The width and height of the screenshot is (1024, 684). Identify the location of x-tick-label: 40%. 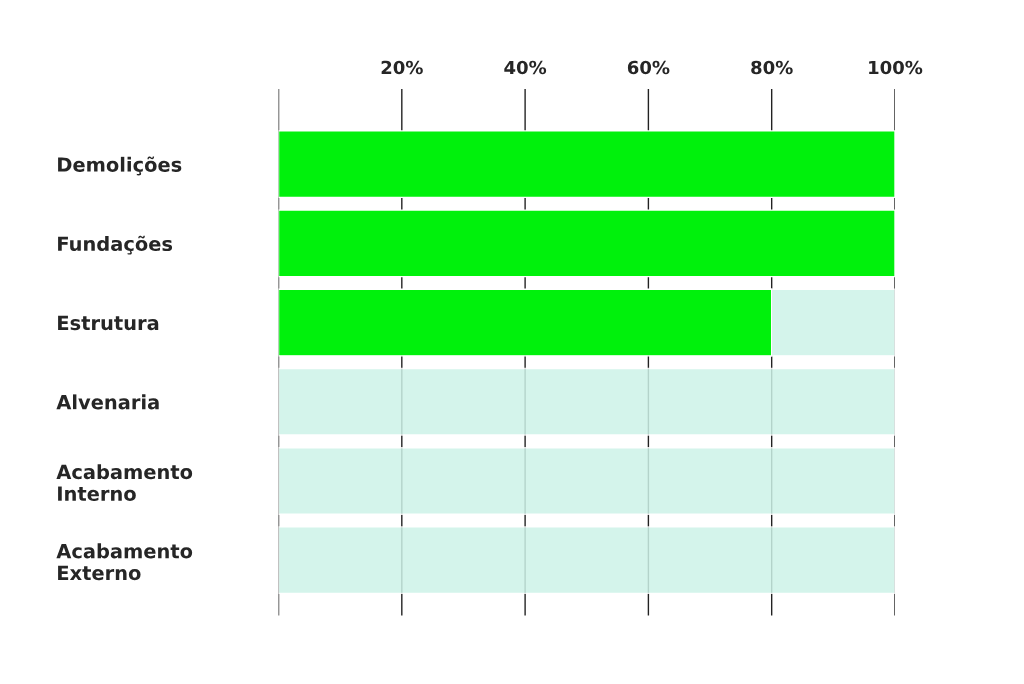
(525, 67).